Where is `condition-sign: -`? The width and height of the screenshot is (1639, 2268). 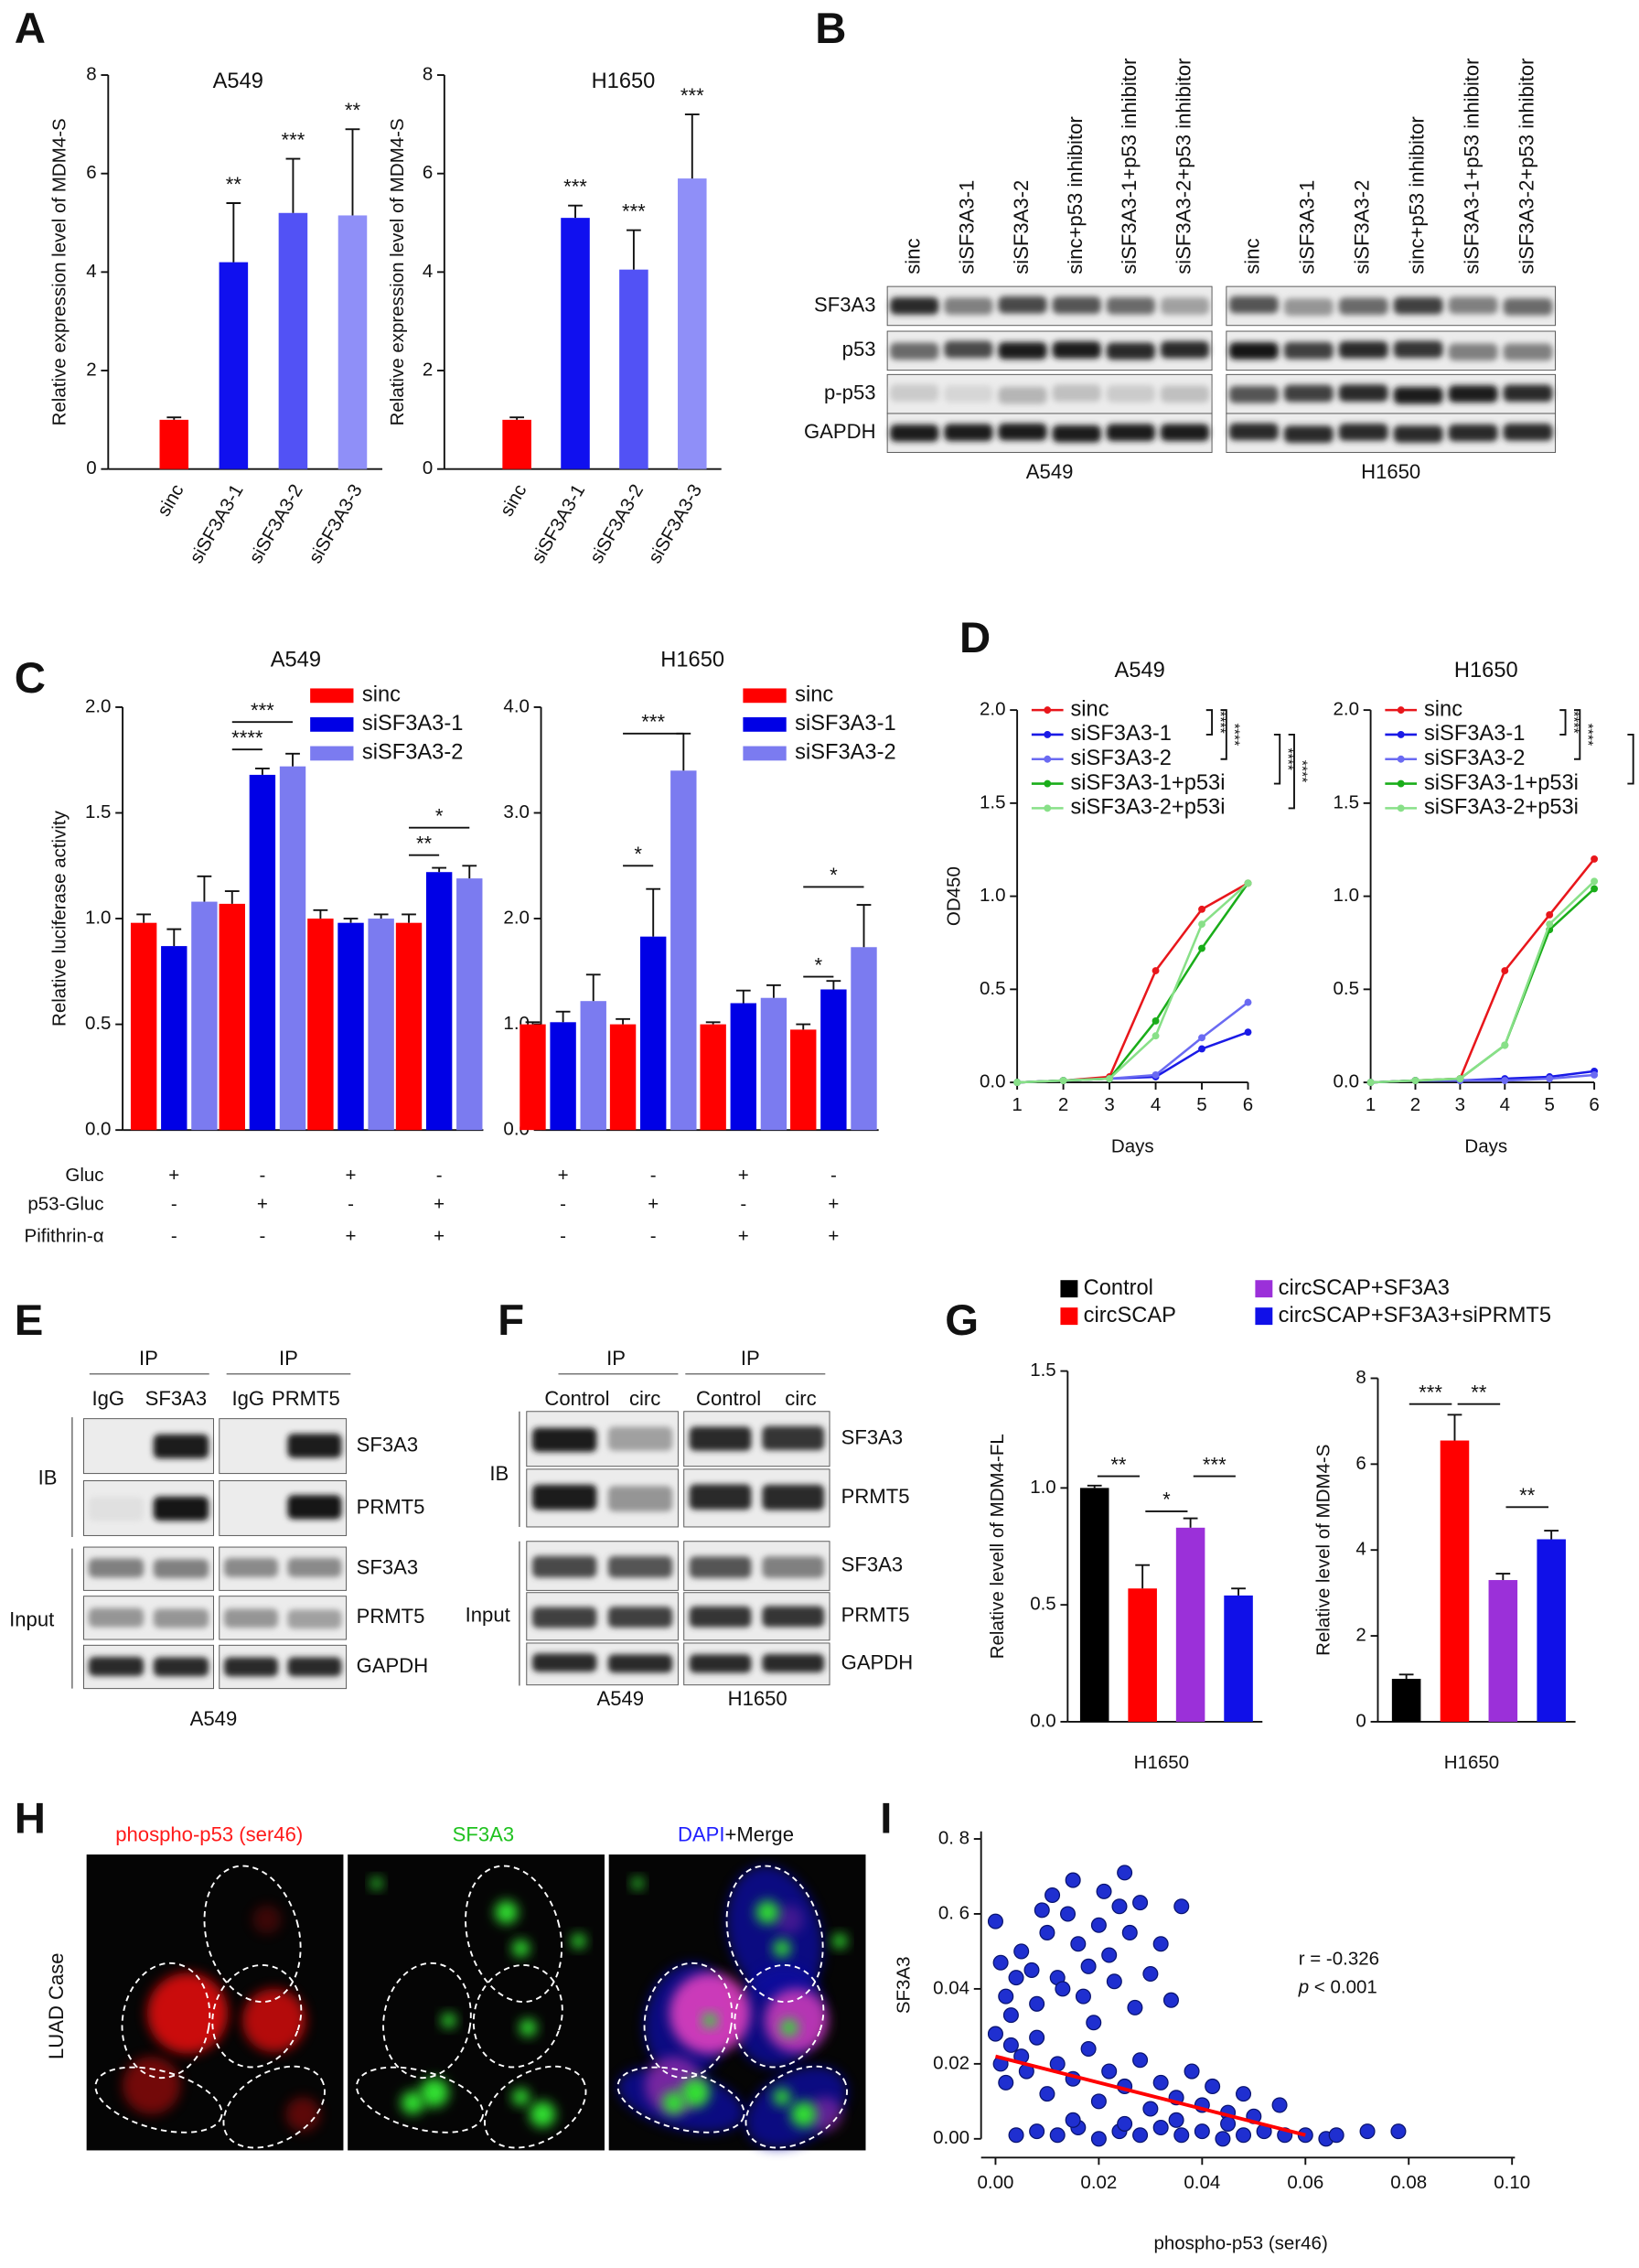
condition-sign: - is located at coordinates (439, 1175).